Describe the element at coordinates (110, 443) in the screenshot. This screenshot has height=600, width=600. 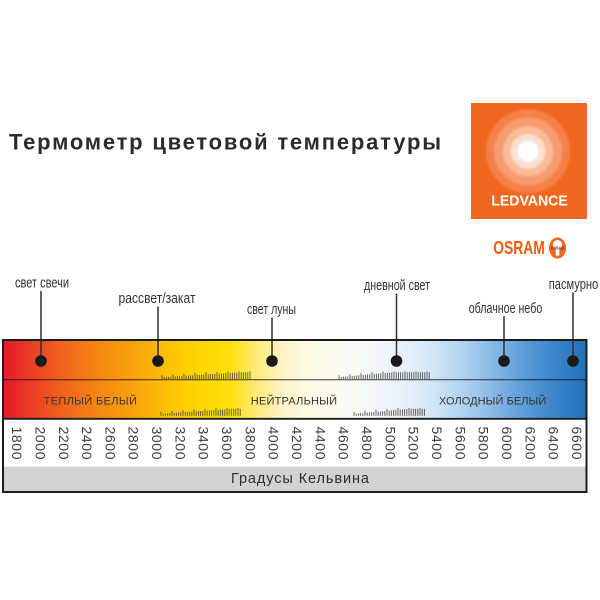
I see `svg-text: 2600` at that location.